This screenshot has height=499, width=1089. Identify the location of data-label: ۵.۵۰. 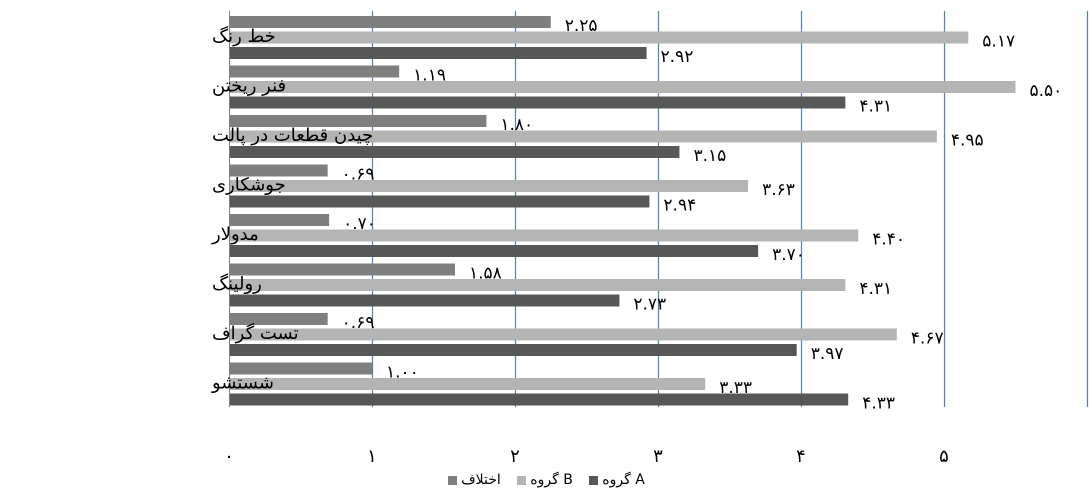
(1046, 91).